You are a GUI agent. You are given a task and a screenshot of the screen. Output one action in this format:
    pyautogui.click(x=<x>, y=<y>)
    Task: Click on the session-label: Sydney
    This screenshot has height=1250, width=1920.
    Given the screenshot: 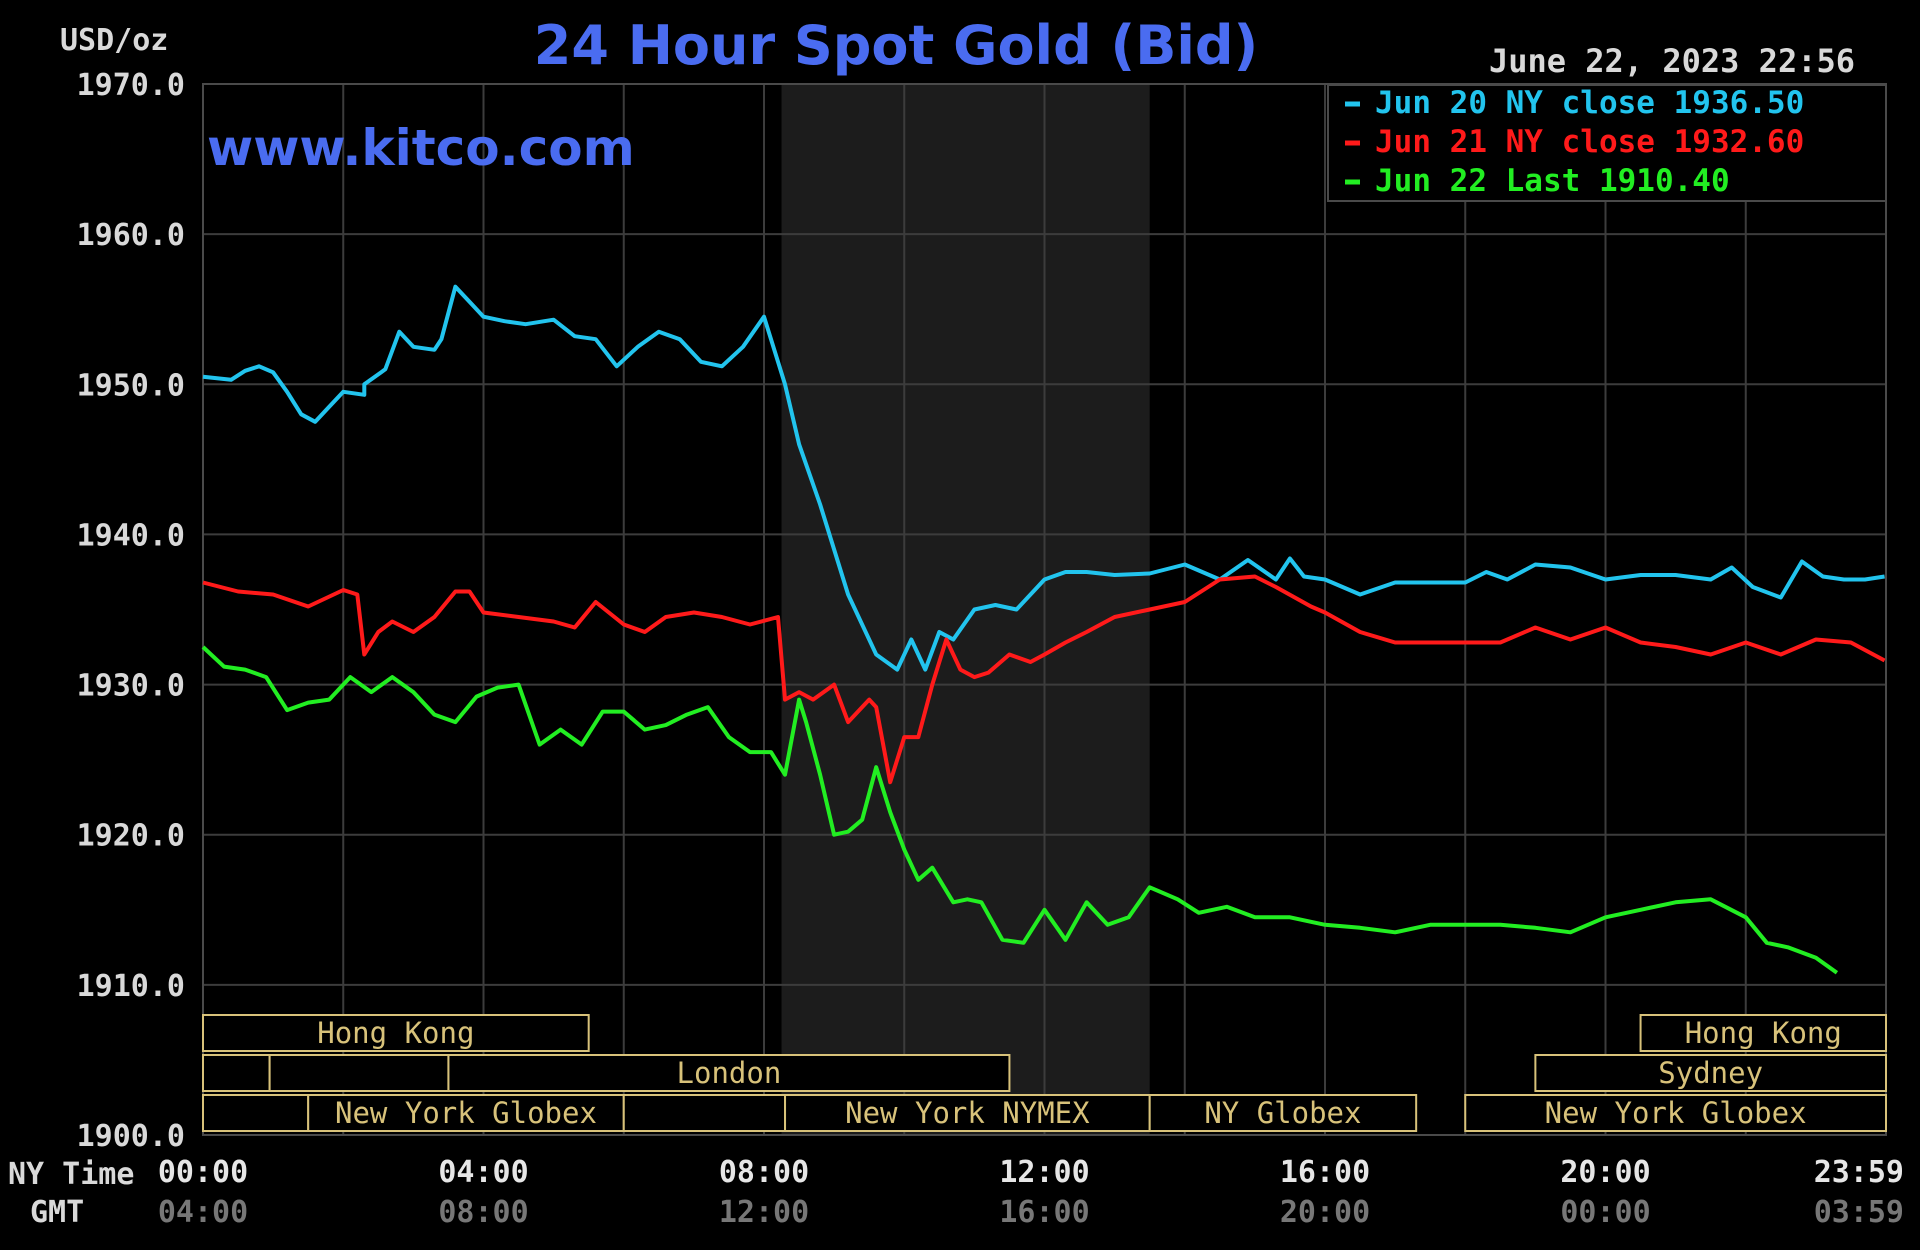 What is the action you would take?
    pyautogui.click(x=1710, y=1073)
    